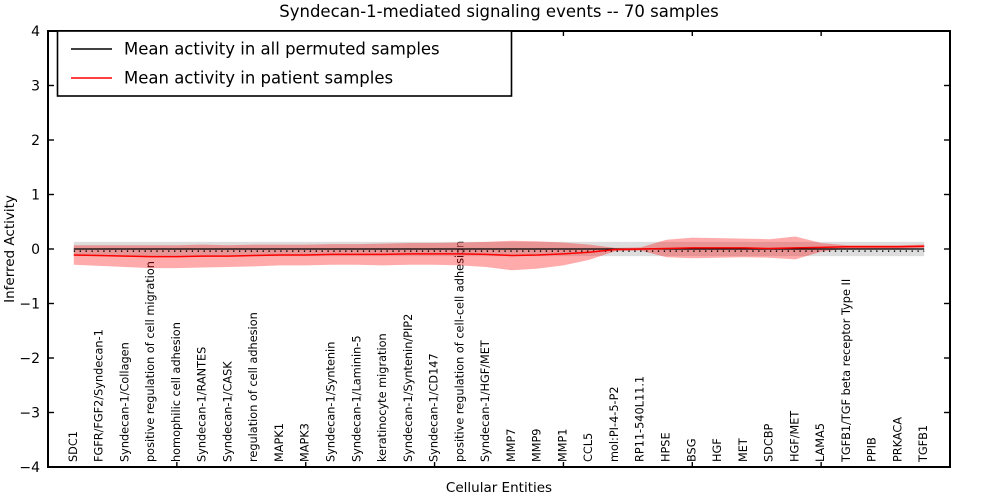 This screenshot has height=500, width=1000. I want to click on x-tick-label: Syndecan-1/Syntenin, so click(330, 402).